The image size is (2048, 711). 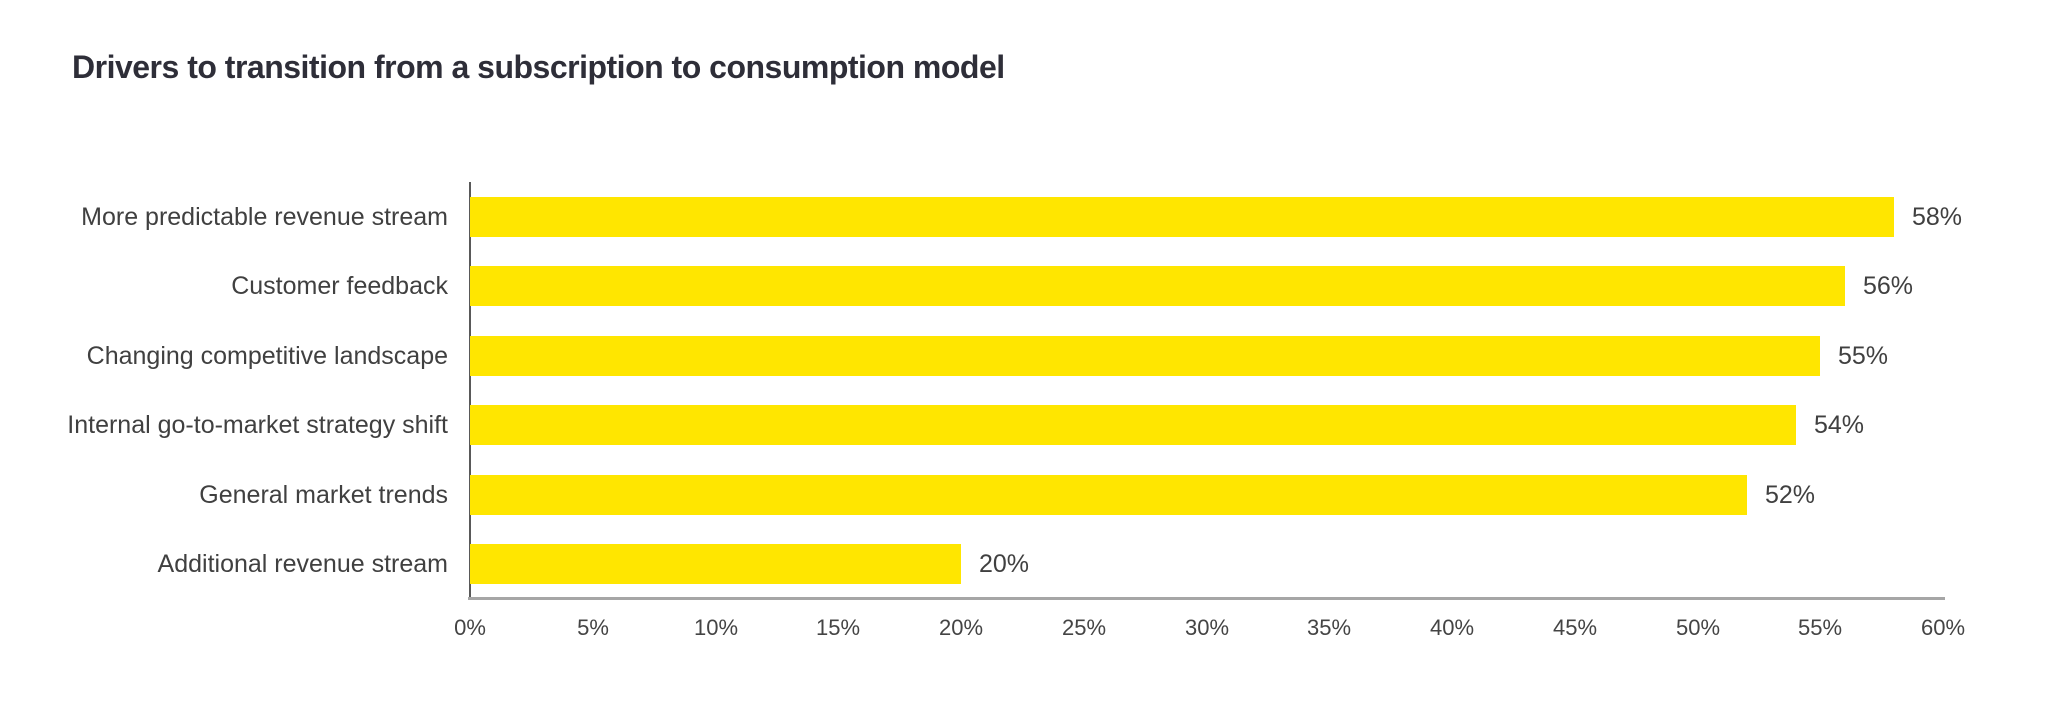 What do you see at coordinates (1206, 598) in the screenshot?
I see `x-axis-line` at bounding box center [1206, 598].